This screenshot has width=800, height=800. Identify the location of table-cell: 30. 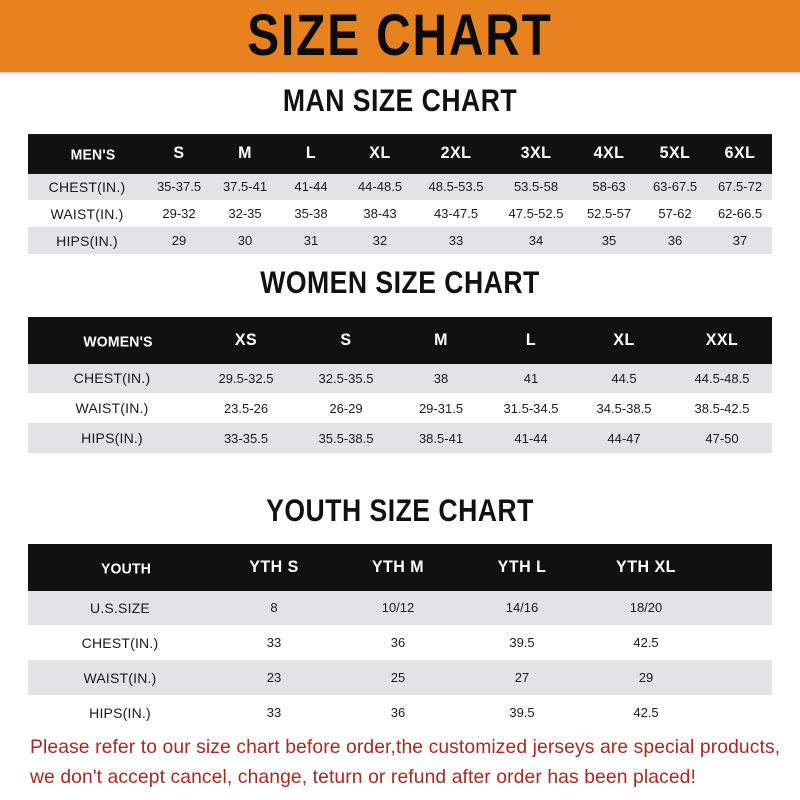
(245, 240).